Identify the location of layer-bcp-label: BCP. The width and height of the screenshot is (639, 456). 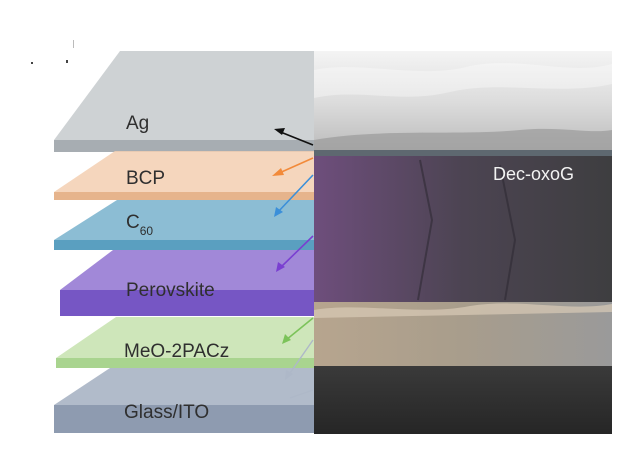
(145, 178).